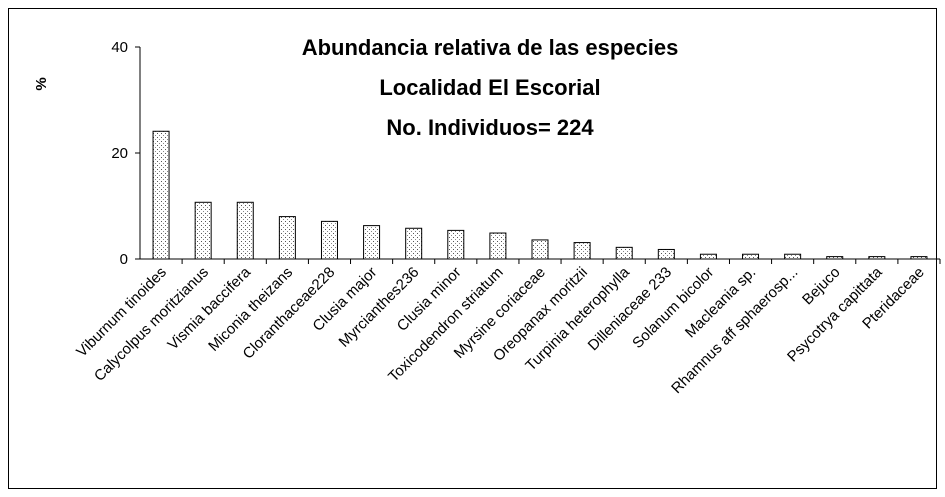 This screenshot has width=945, height=497. What do you see at coordinates (489, 87) in the screenshot?
I see `chart-subtitle: Localidad El Escorial` at bounding box center [489, 87].